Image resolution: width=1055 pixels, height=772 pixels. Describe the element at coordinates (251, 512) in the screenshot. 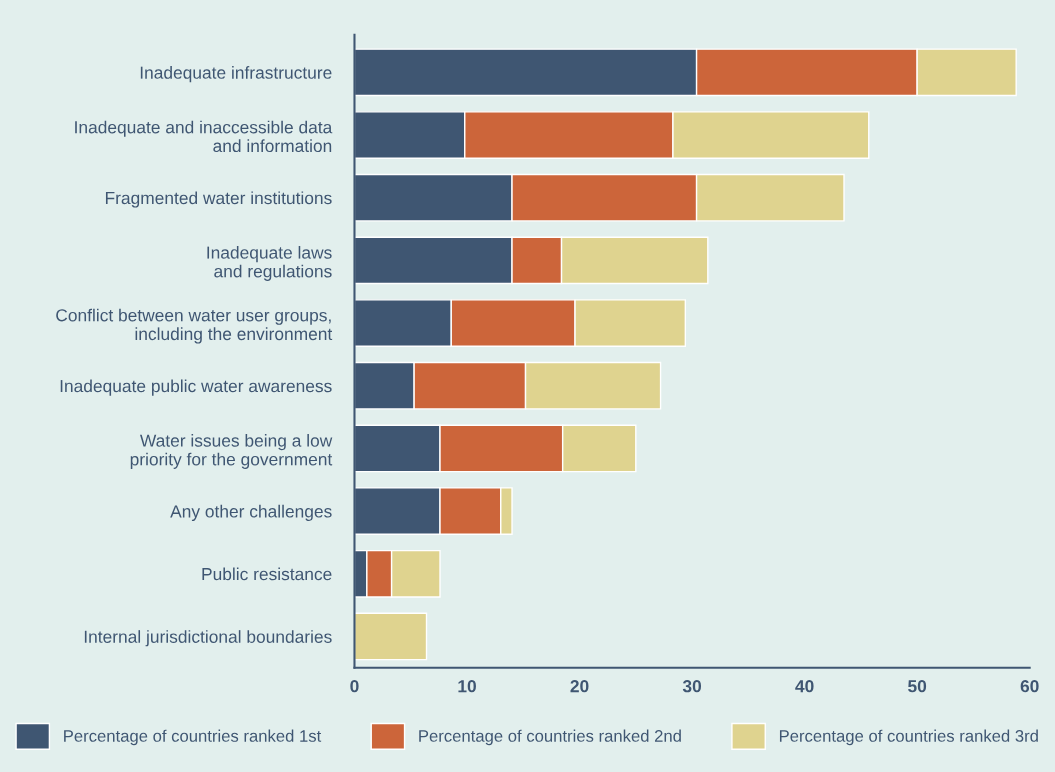

I see `y-tick-label: Any other challenges` at that location.